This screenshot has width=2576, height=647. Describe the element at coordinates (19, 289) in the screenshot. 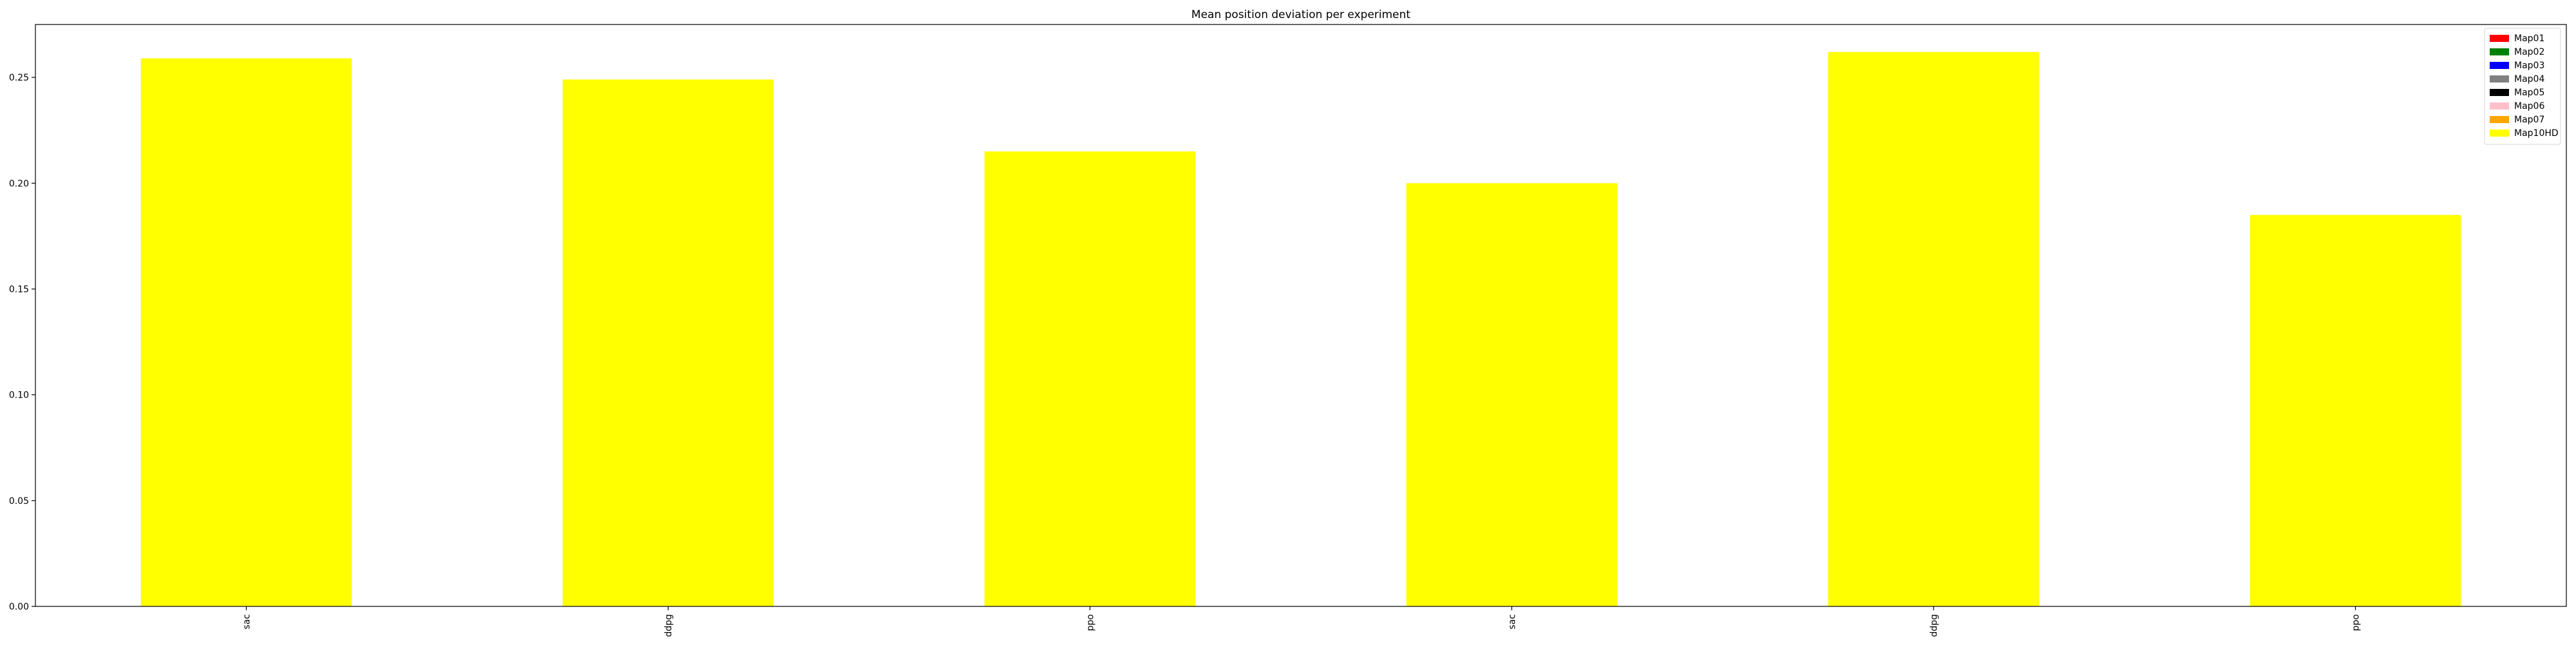

I see `y-tick-label: 0.15` at that location.